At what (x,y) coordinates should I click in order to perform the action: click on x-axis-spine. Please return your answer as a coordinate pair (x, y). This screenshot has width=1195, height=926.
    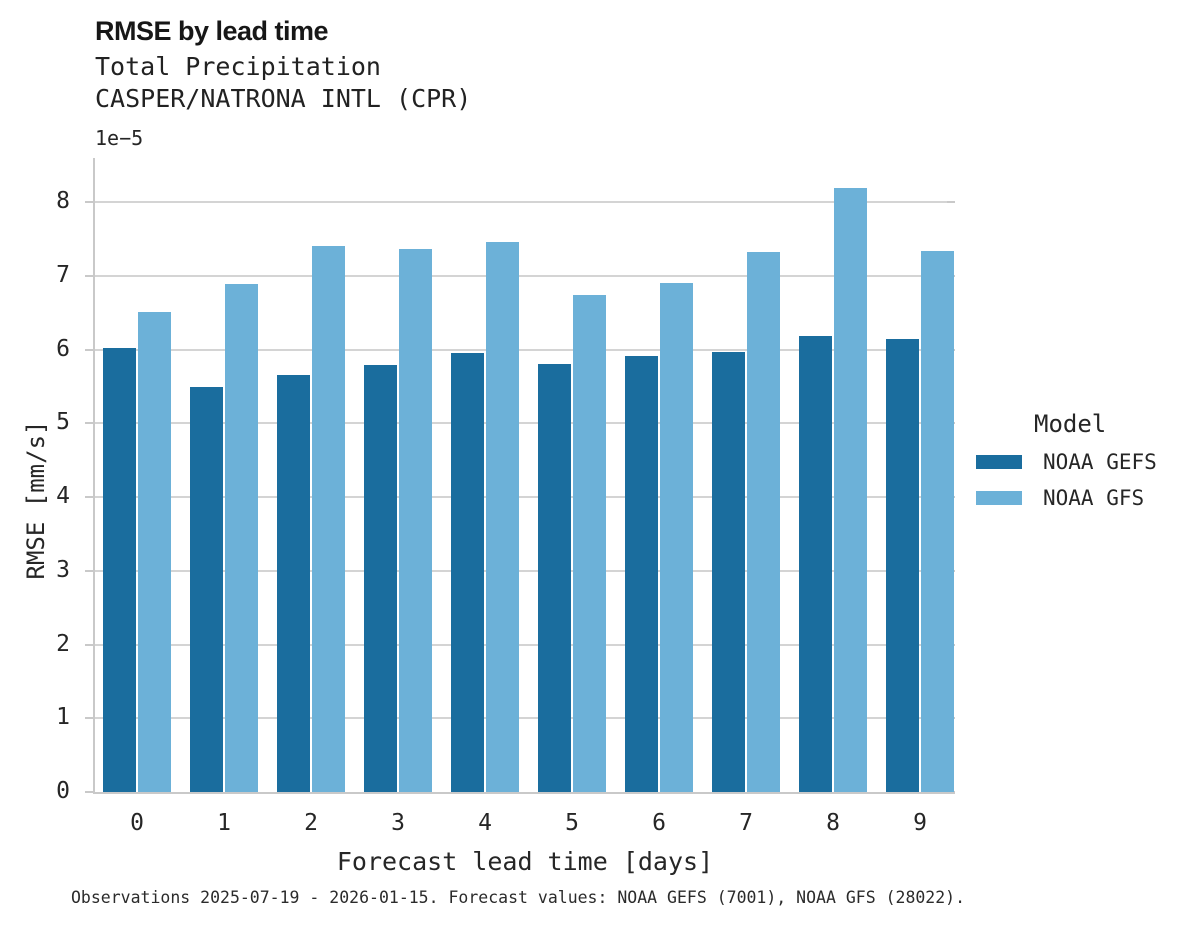
    Looking at the image, I should click on (524, 793).